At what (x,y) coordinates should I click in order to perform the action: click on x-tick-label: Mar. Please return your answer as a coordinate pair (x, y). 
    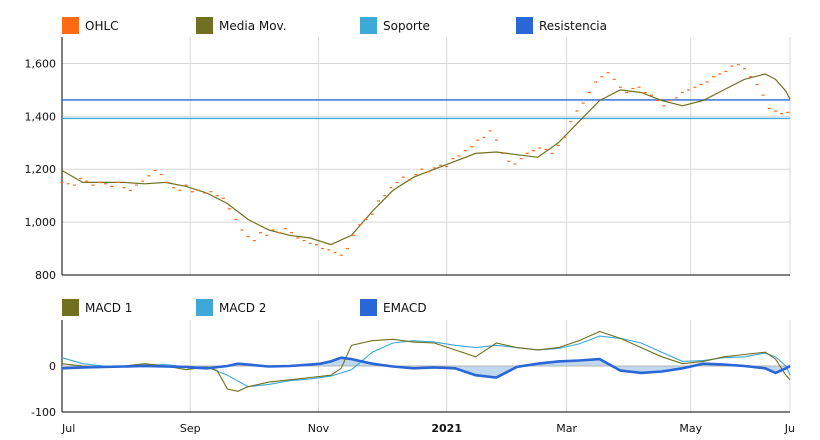
    Looking at the image, I should click on (566, 428).